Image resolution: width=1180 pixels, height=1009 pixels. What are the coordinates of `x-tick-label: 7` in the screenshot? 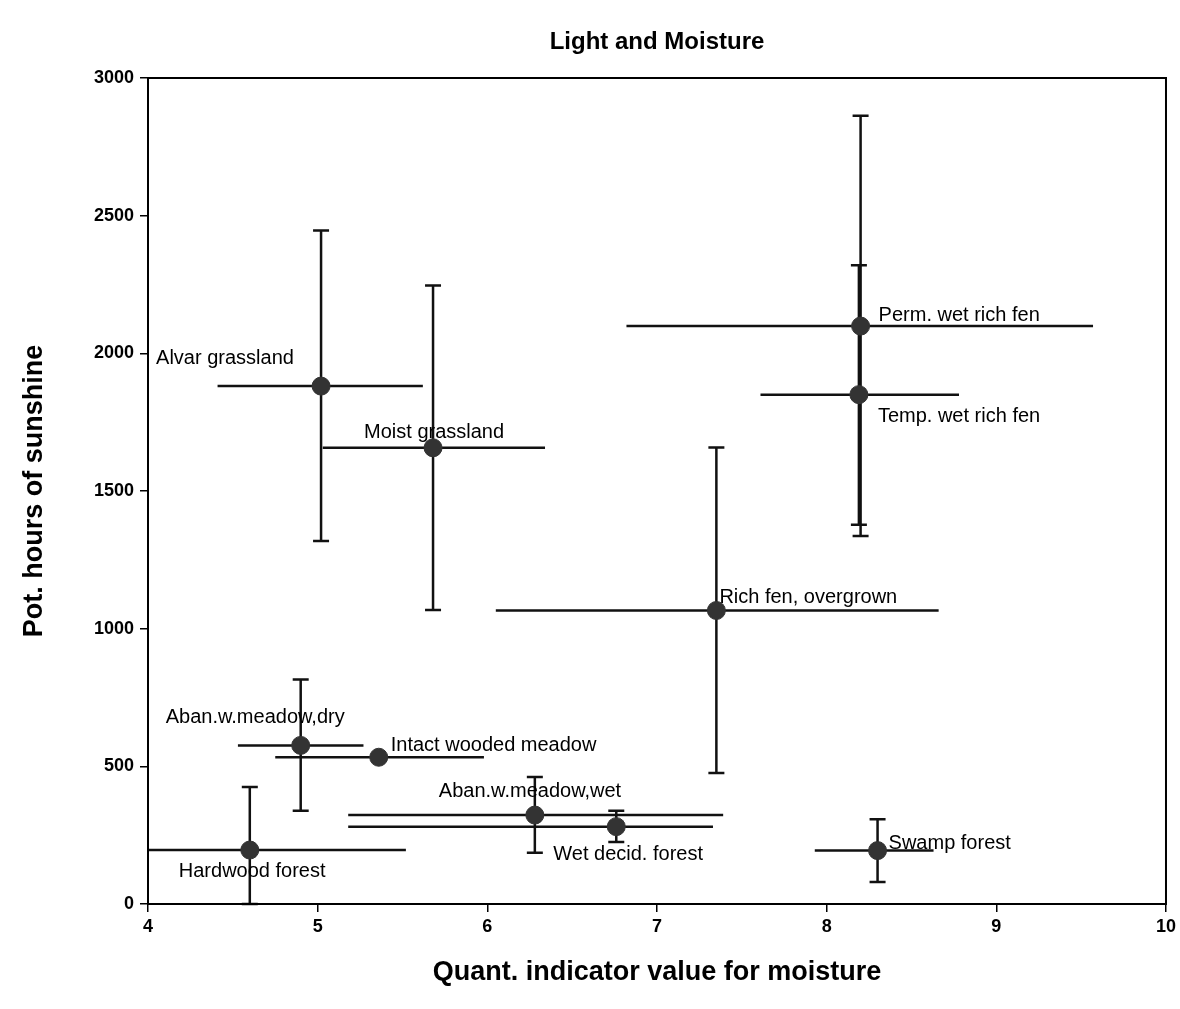 It's located at (656, 925).